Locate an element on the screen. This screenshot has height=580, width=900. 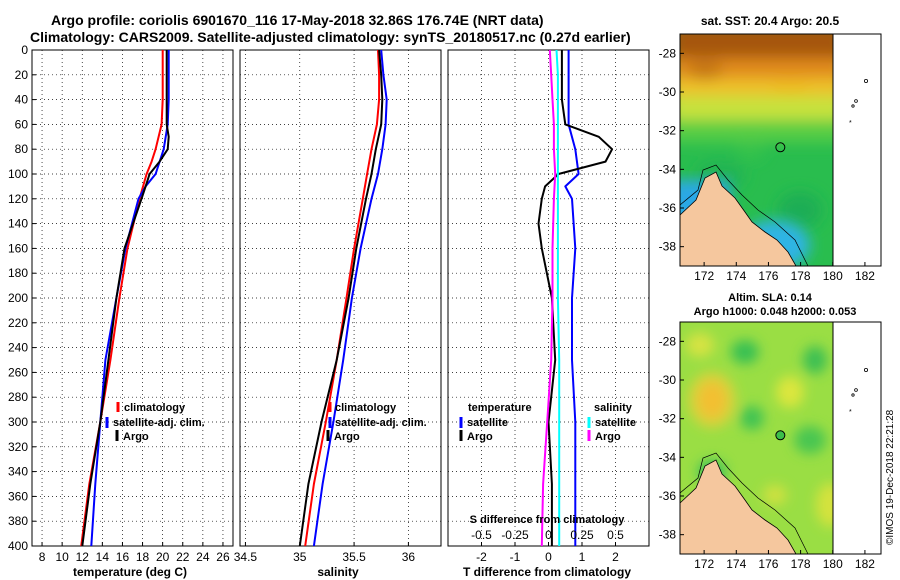
y-tick-label: 340 is located at coordinates (18, 472).